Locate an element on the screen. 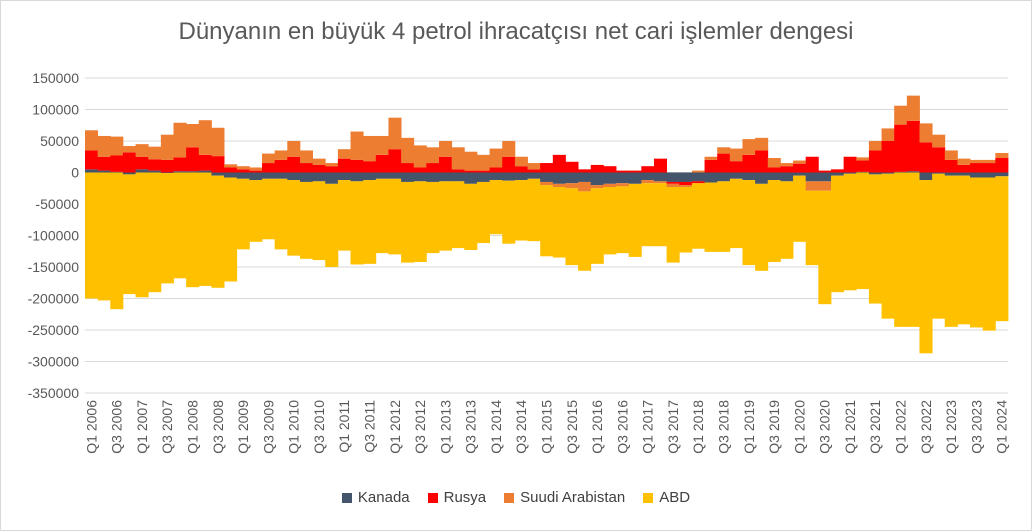  x-tick-label: Q3 2011 is located at coordinates (369, 426).